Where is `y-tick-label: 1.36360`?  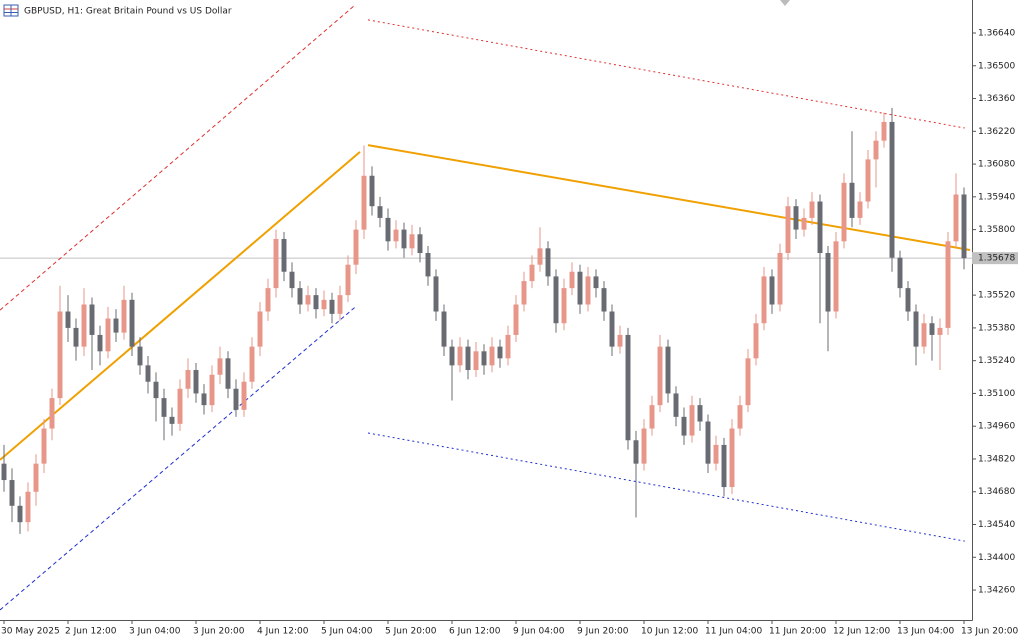
y-tick-label: 1.36360 is located at coordinates (996, 99).